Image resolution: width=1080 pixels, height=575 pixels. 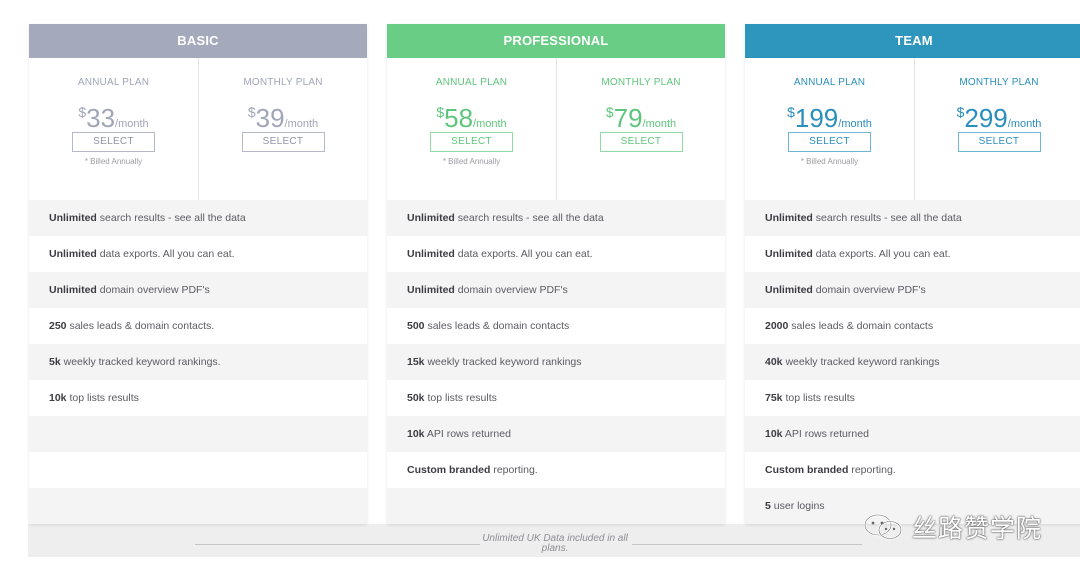 What do you see at coordinates (556, 398) in the screenshot?
I see `feature-item: 50k top lists results` at bounding box center [556, 398].